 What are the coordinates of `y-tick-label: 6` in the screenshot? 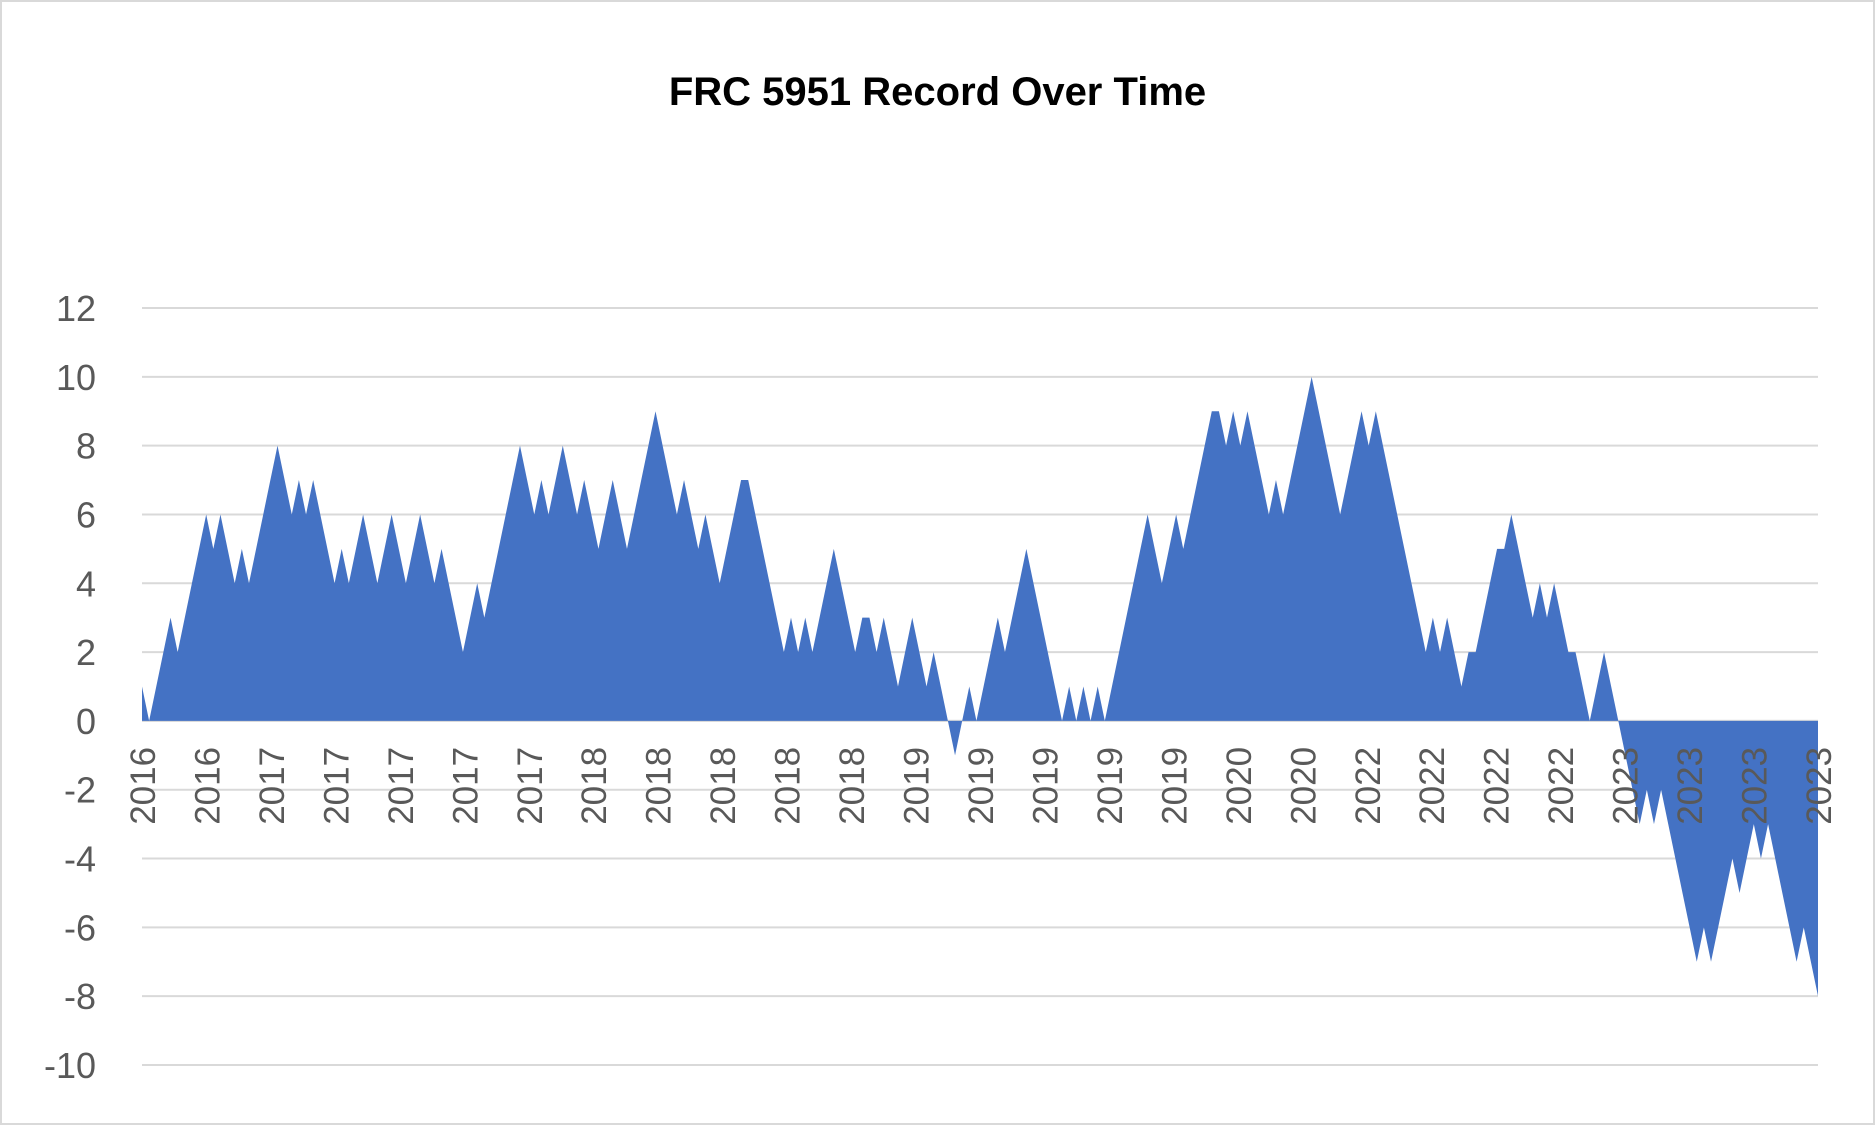 It's located at (86, 514).